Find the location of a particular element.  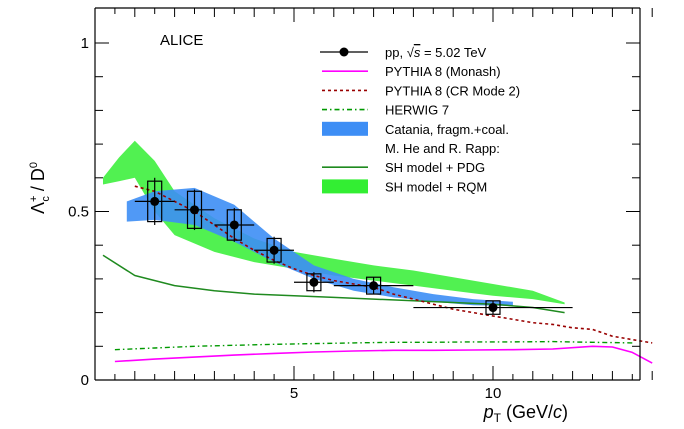

data-point-2-syserr is located at coordinates (234, 225).